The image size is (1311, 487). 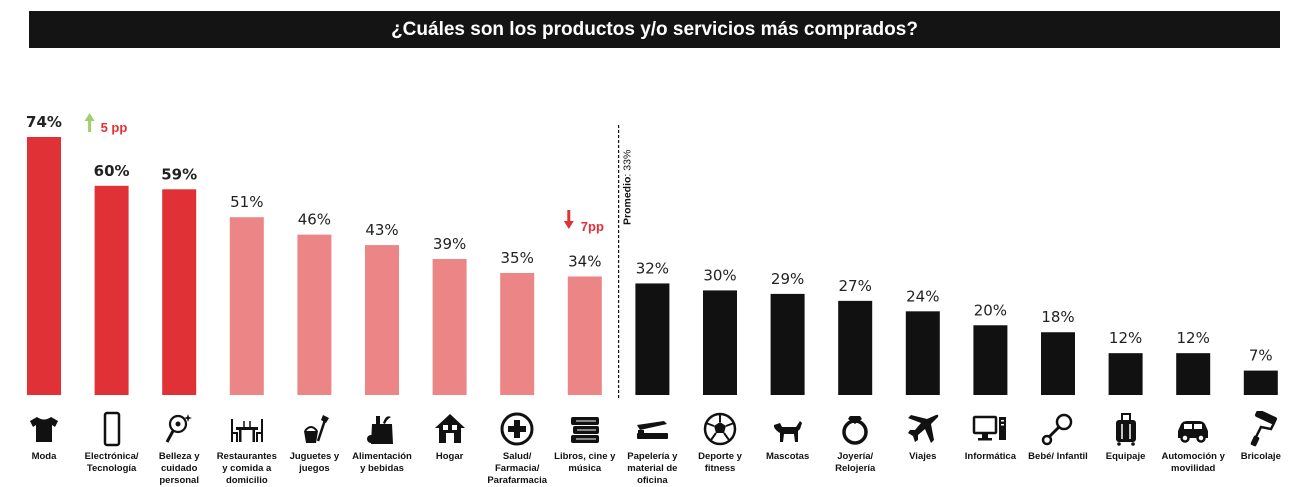 I want to click on value-label: 7%, so click(x=1261, y=356).